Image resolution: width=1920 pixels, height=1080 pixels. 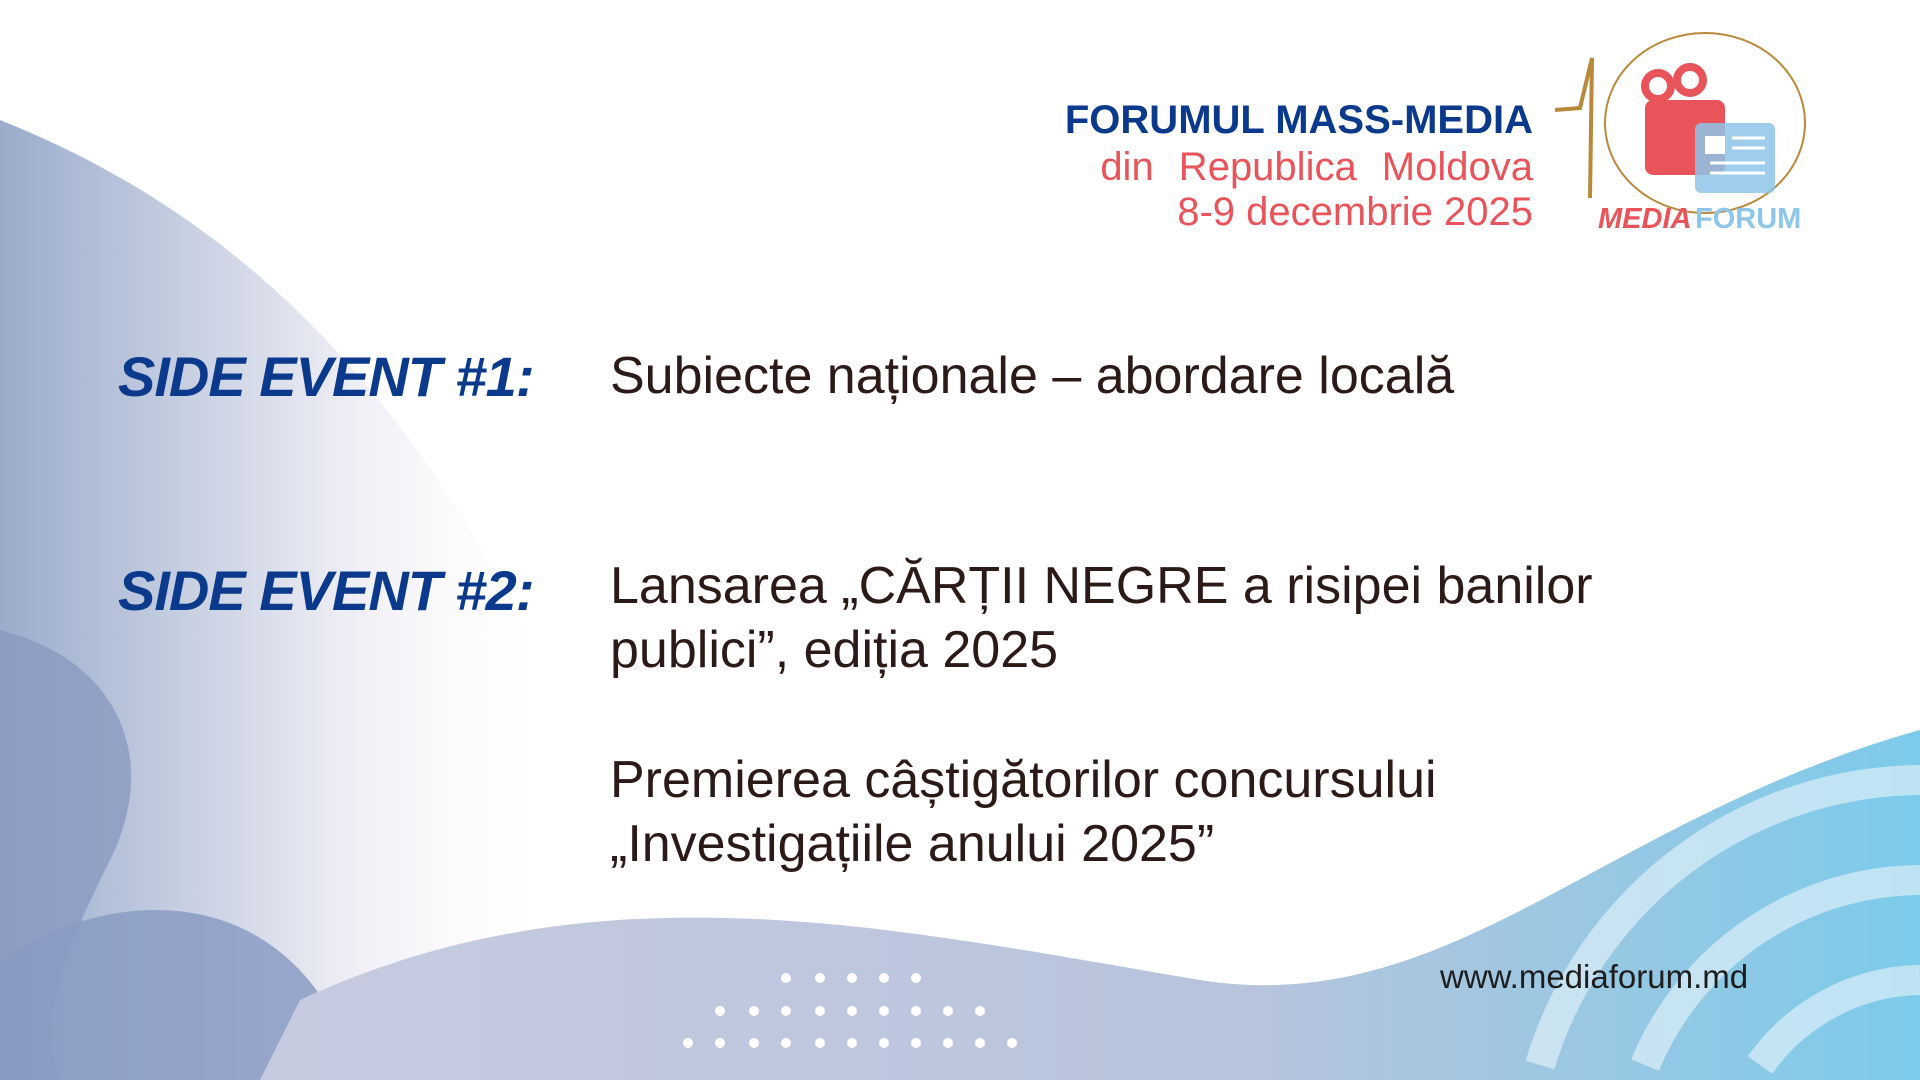 I want to click on website-link: www.mediaforum.md, so click(x=1594, y=976).